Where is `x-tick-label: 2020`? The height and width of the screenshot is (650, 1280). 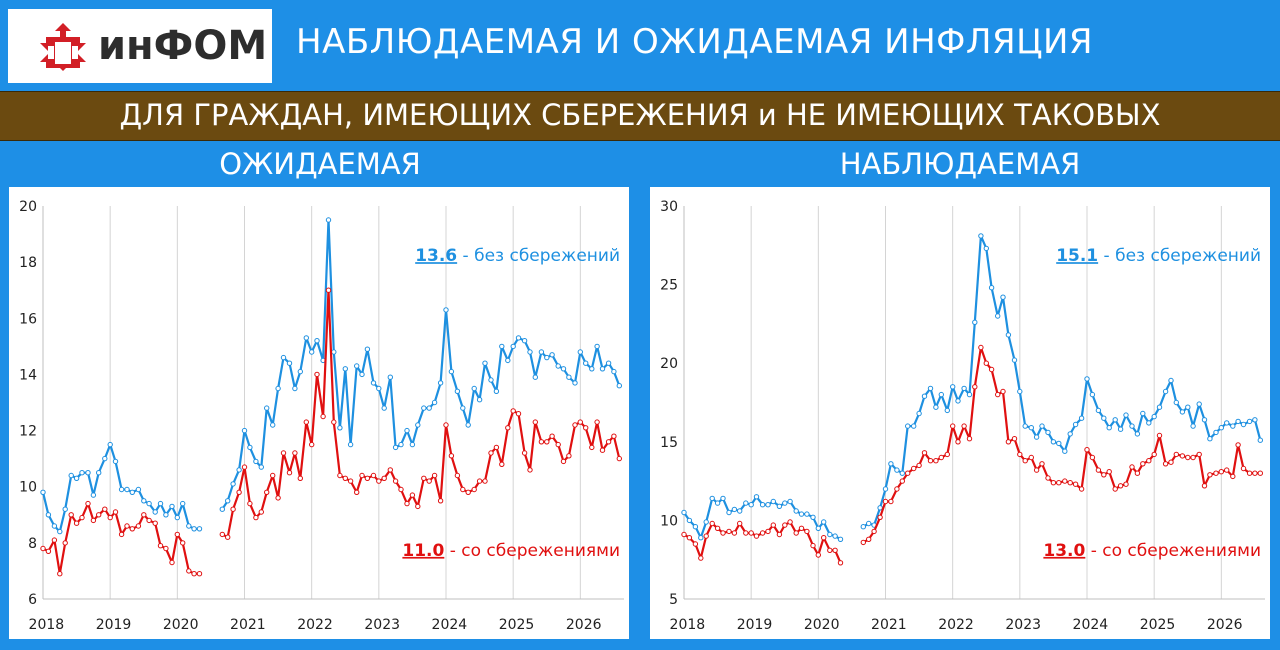 x-tick-label: 2020 is located at coordinates (181, 625).